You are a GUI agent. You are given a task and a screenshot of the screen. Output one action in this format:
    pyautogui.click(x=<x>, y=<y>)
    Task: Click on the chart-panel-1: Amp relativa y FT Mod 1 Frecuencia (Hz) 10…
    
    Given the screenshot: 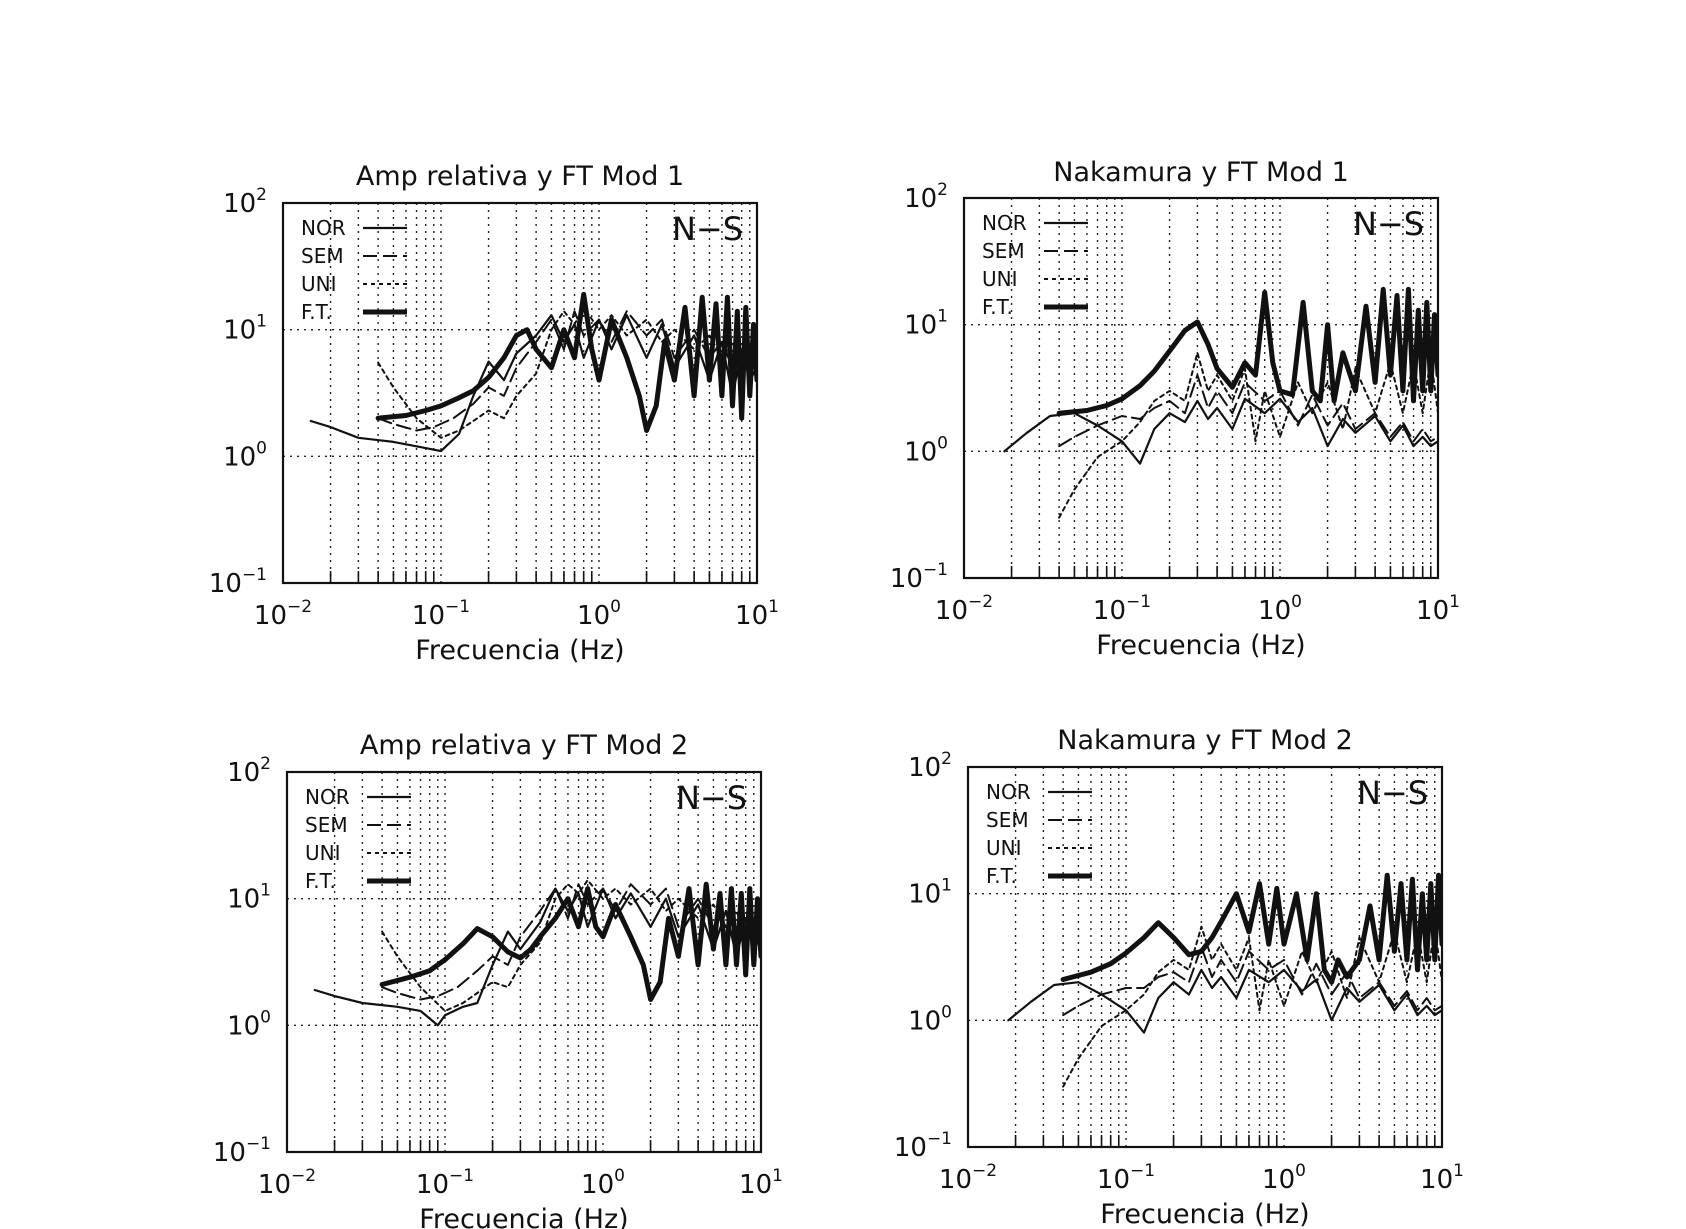 What is the action you would take?
    pyautogui.click(x=494, y=413)
    